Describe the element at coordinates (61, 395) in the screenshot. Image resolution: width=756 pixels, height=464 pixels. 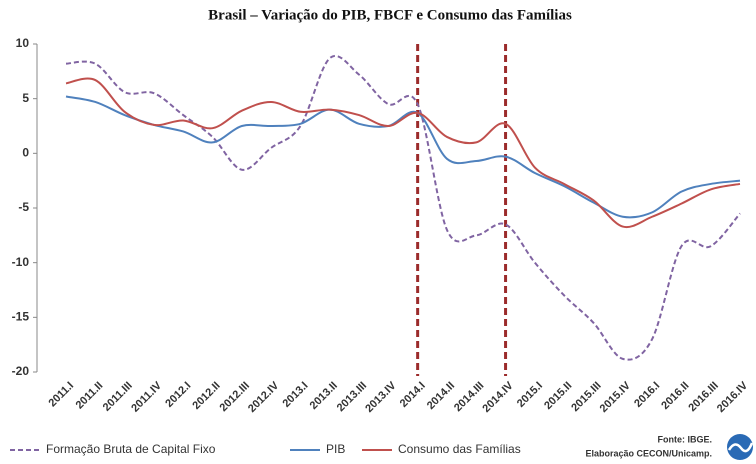
I see `x-tick-label: 2011.I` at that location.